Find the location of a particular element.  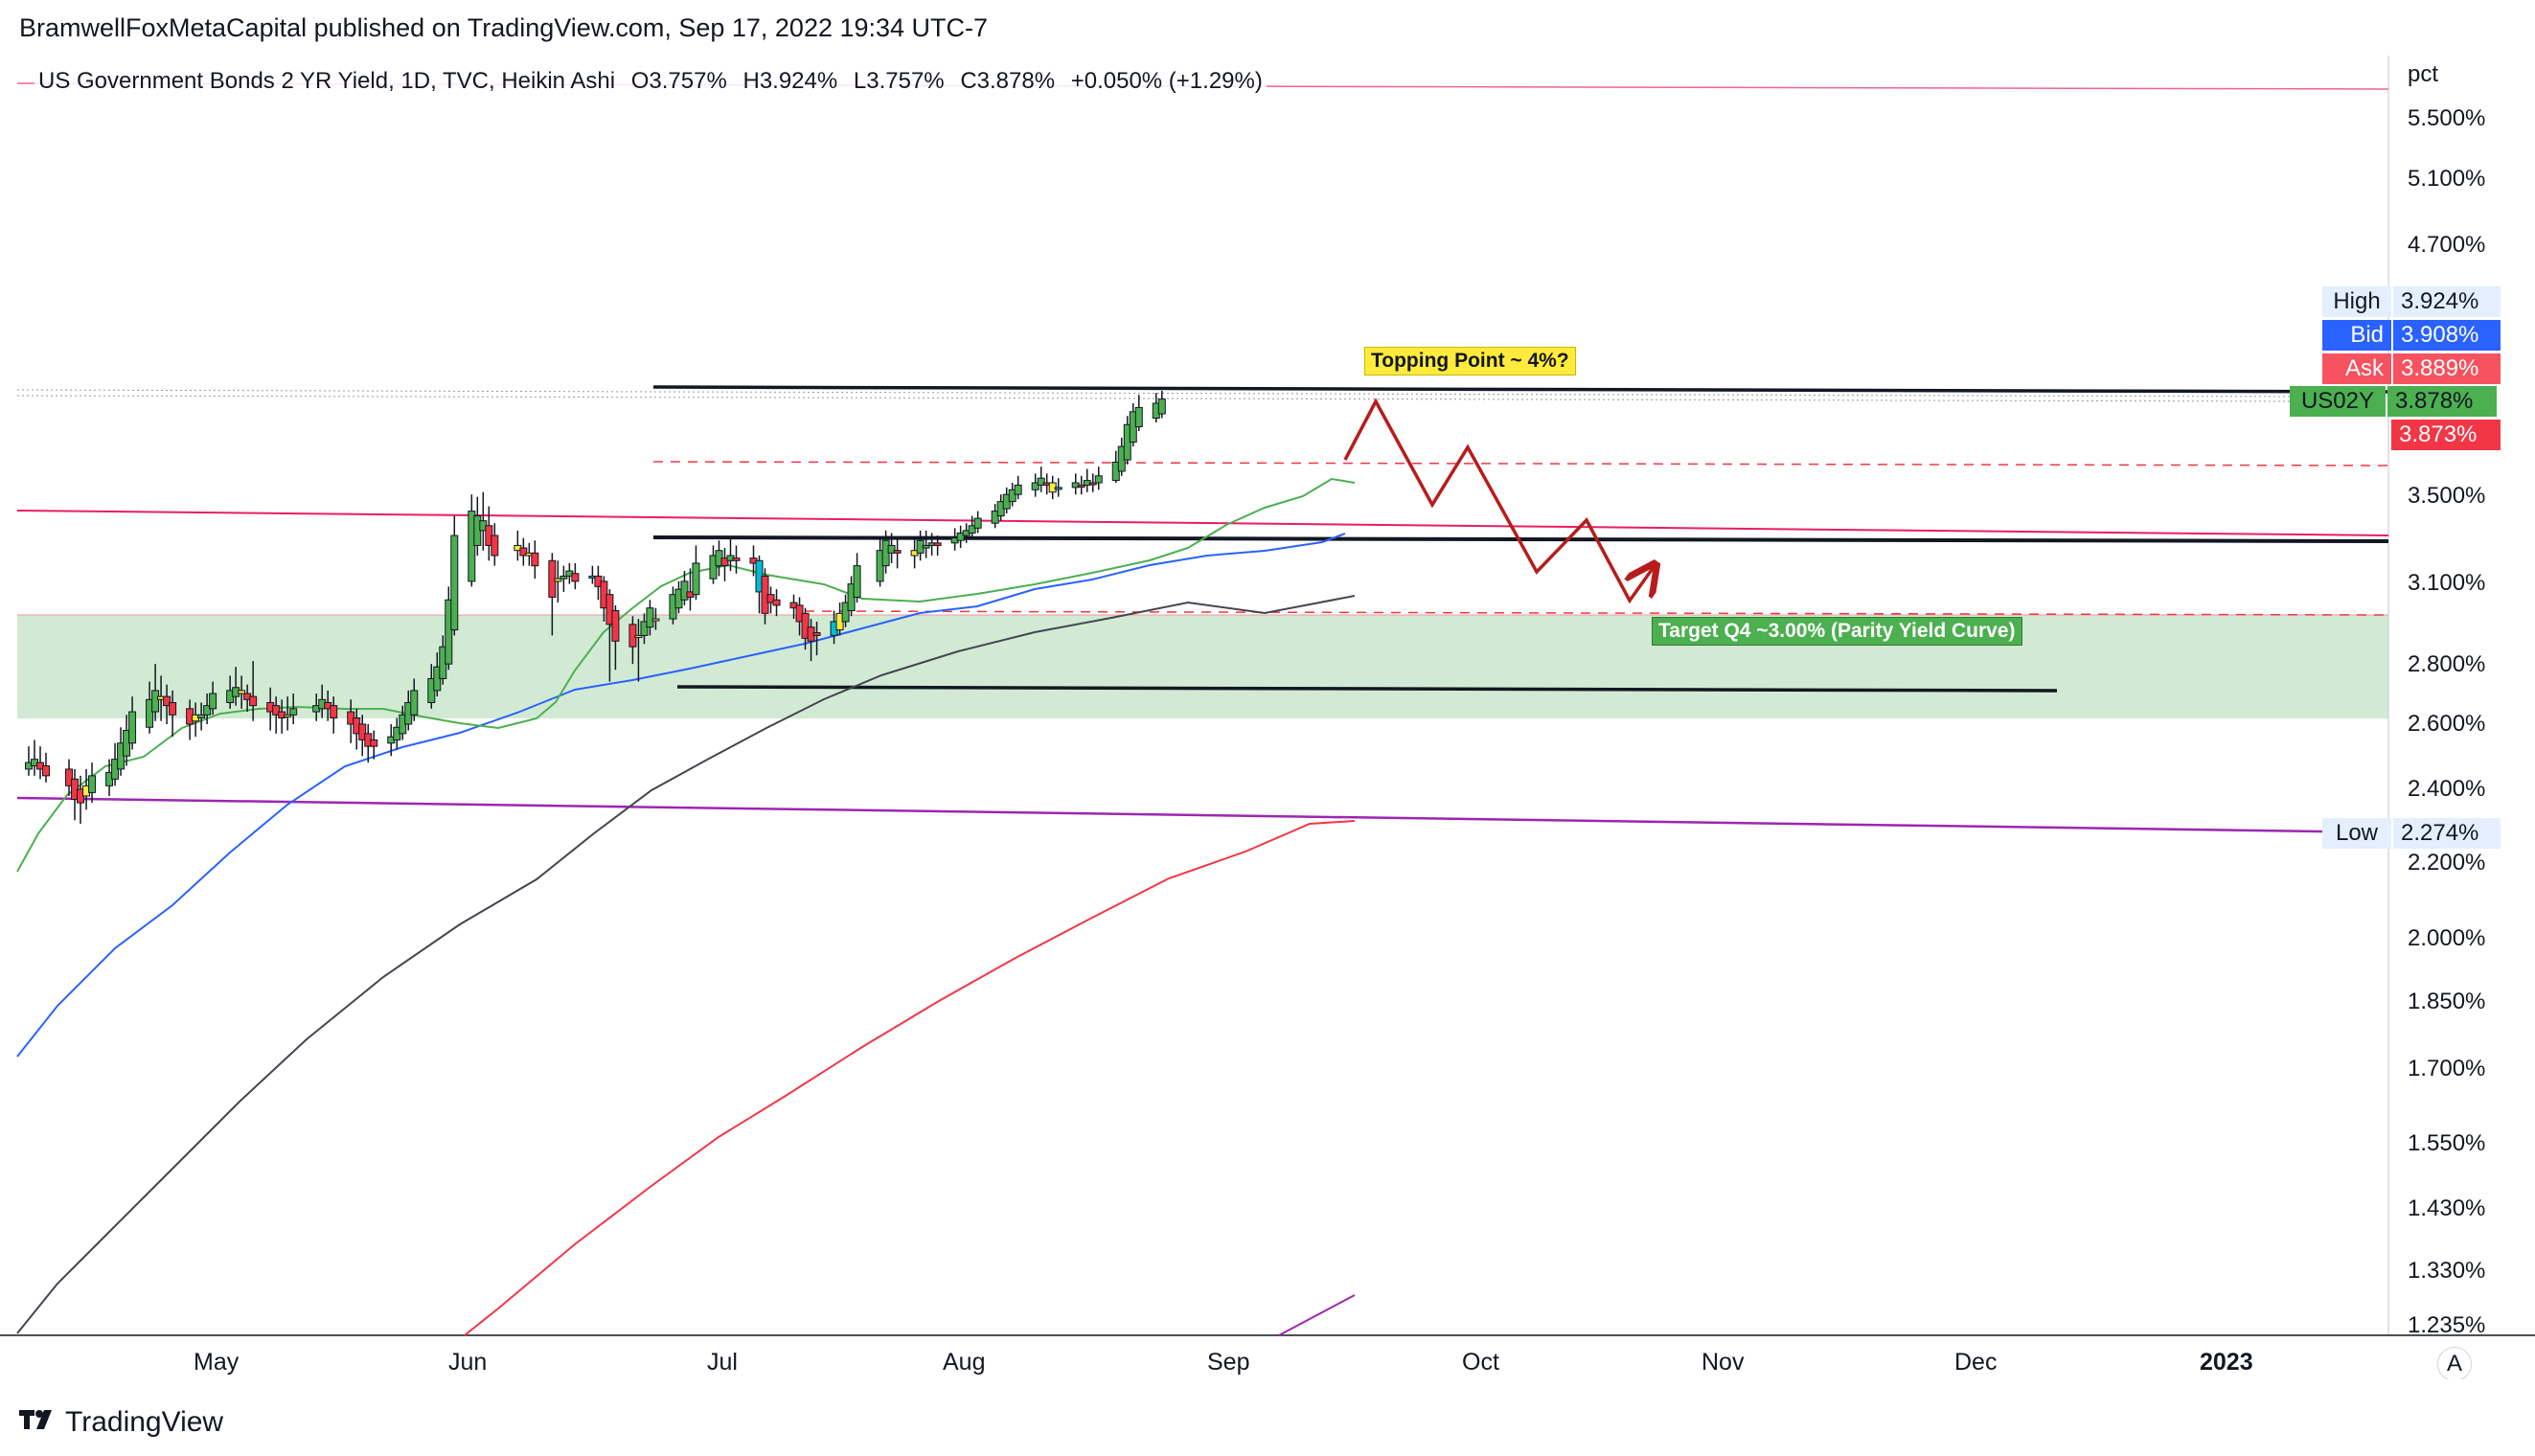

price-axis-unit: pct is located at coordinates (2423, 74).